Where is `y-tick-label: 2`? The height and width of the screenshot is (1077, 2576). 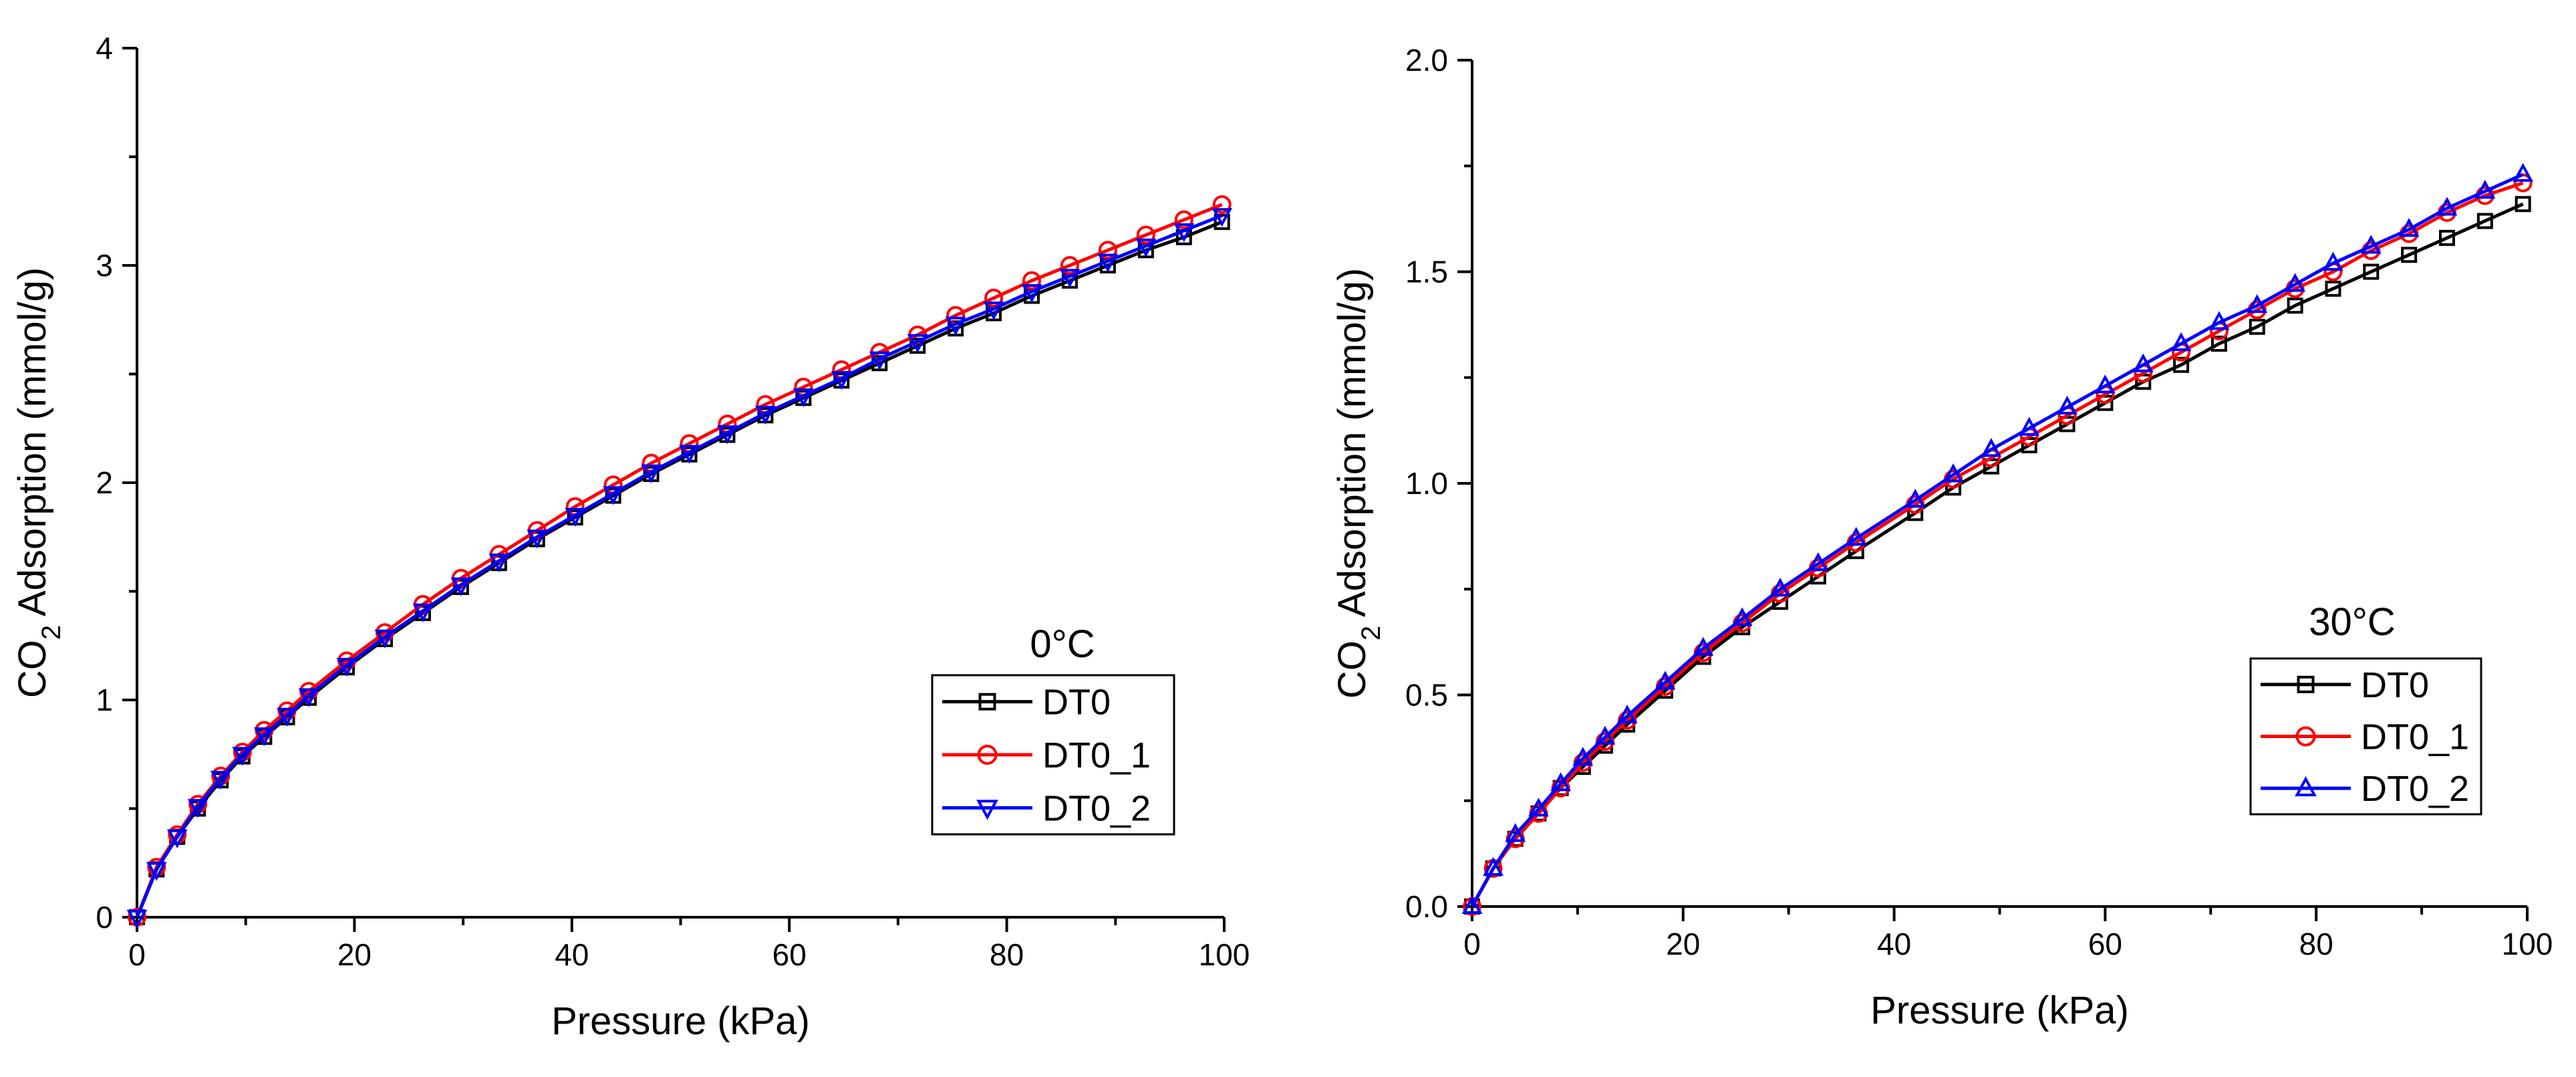 y-tick-label: 2 is located at coordinates (104, 483).